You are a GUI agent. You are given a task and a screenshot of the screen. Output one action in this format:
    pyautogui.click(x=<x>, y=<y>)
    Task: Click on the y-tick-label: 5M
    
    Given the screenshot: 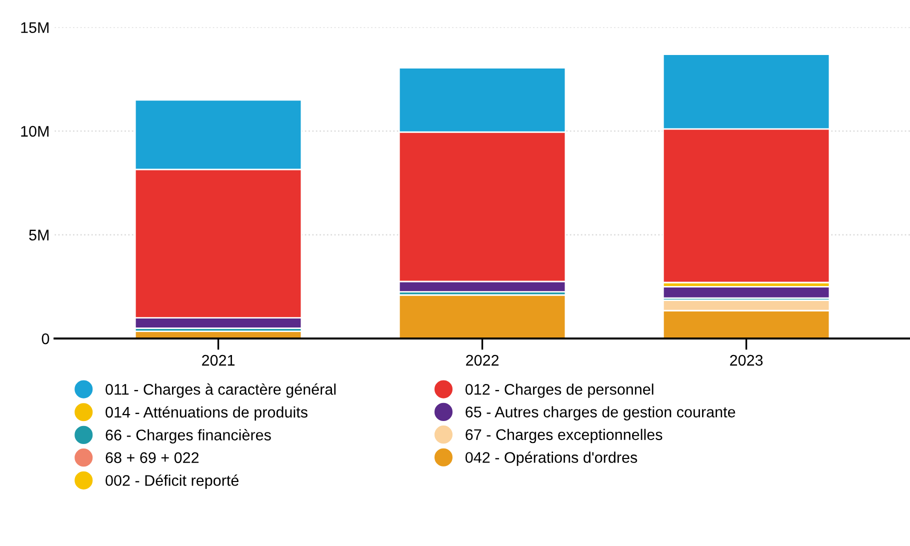 What is the action you would take?
    pyautogui.click(x=38, y=235)
    